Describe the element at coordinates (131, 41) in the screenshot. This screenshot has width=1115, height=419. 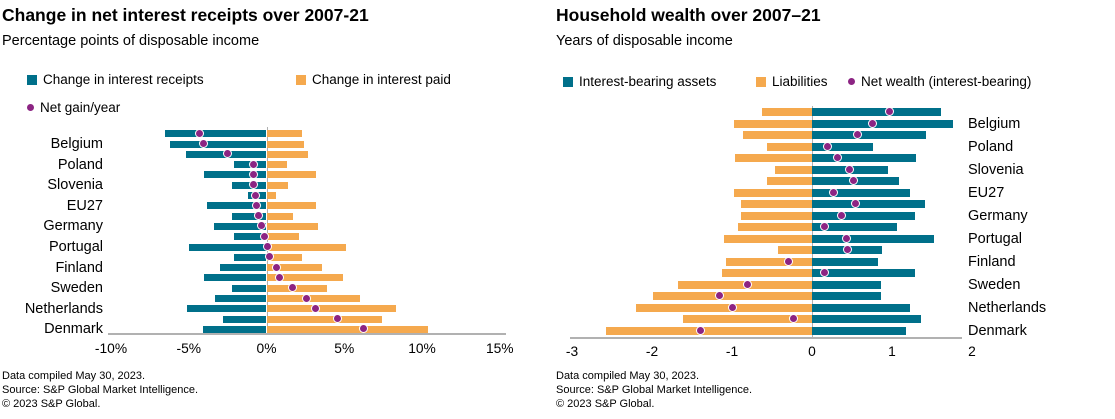
I see `left-chart-subtitle: Percentage points of disposable income` at that location.